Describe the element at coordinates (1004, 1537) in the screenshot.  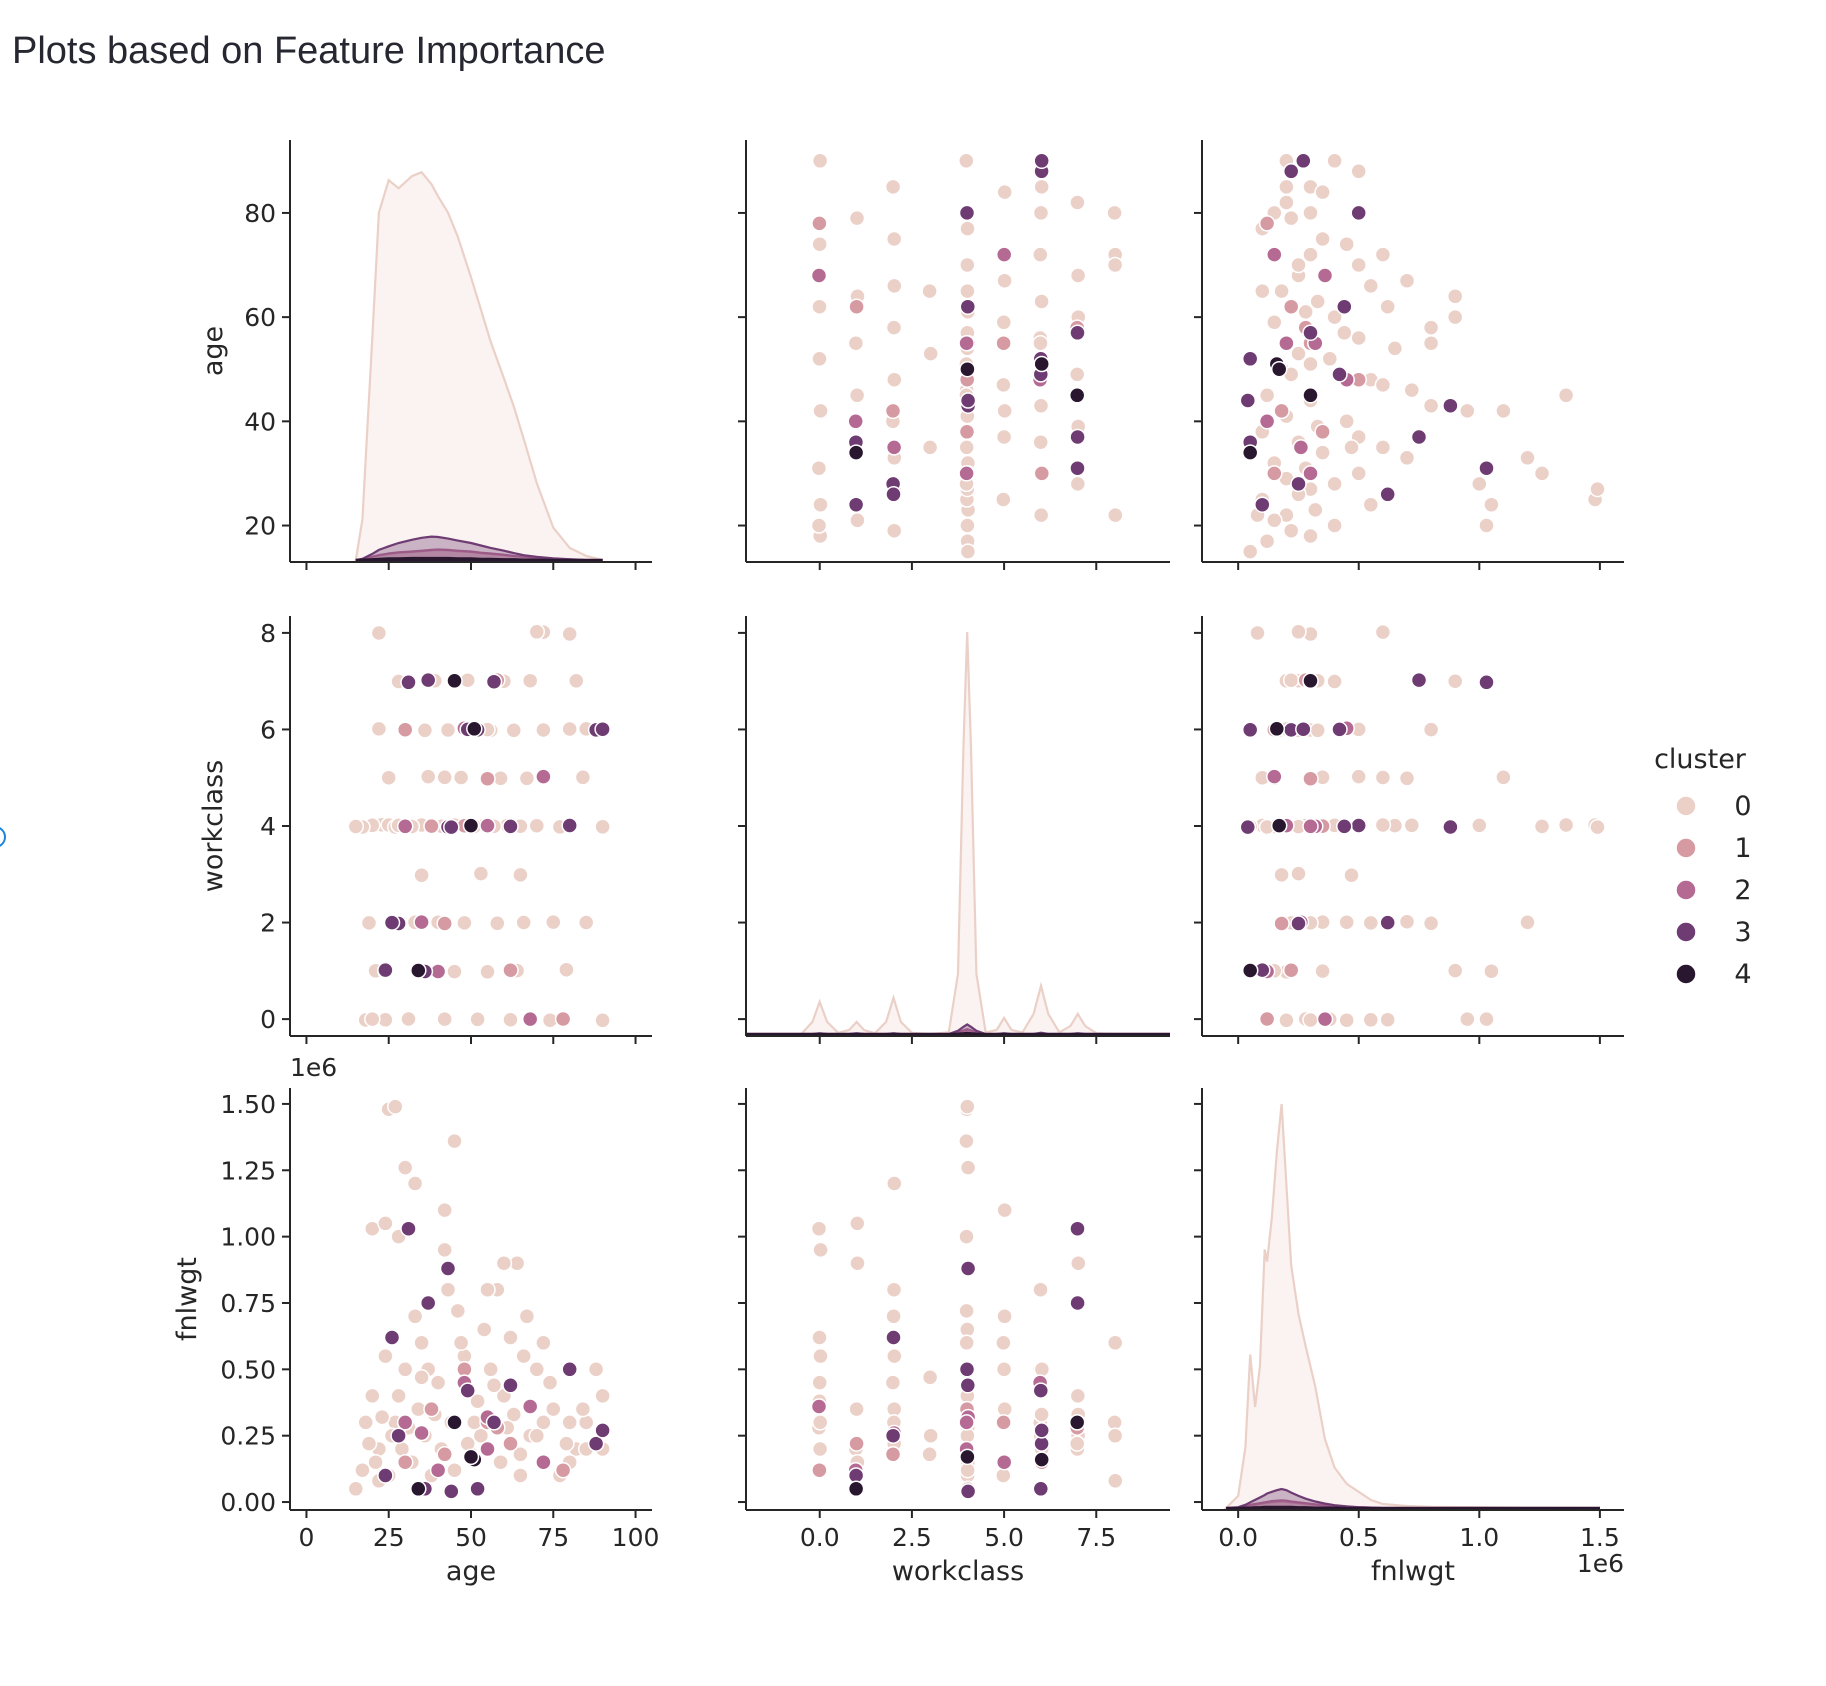
I see `x-tick-label: 5.0` at that location.